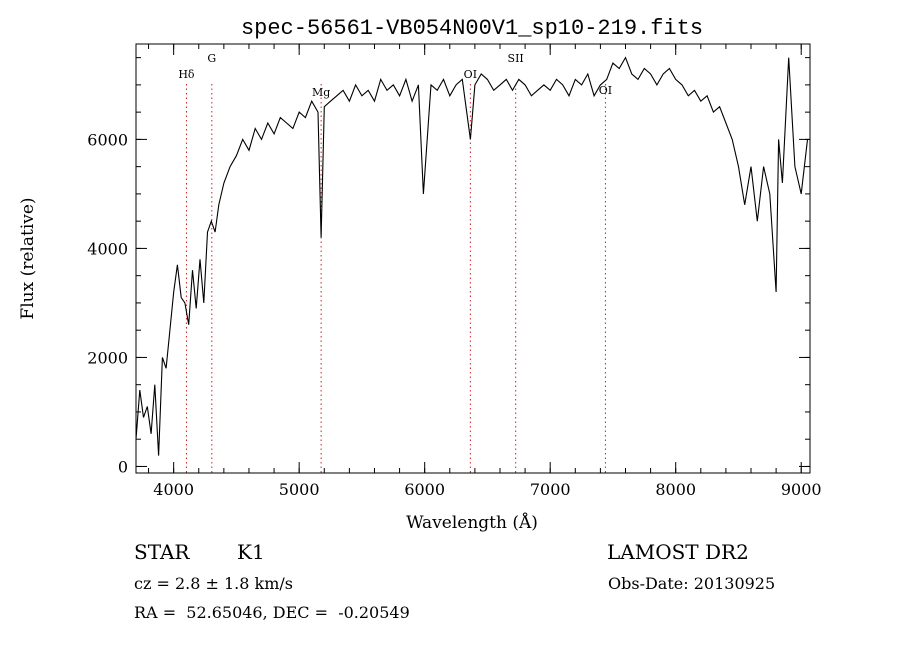 This screenshot has height=650, width=900. I want to click on y-tick-label: 0, so click(123, 466).